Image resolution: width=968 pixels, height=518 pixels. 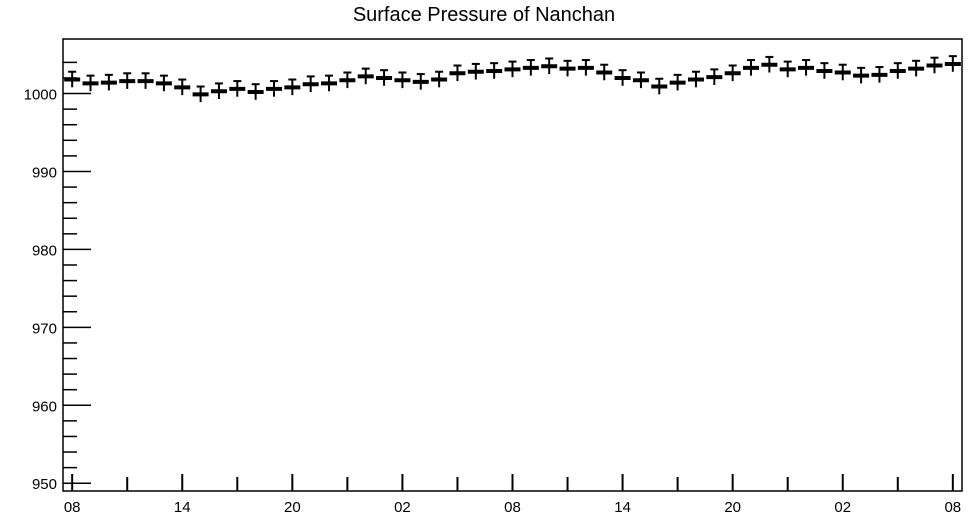 I want to click on y-tick-label: 960, so click(x=44, y=406).